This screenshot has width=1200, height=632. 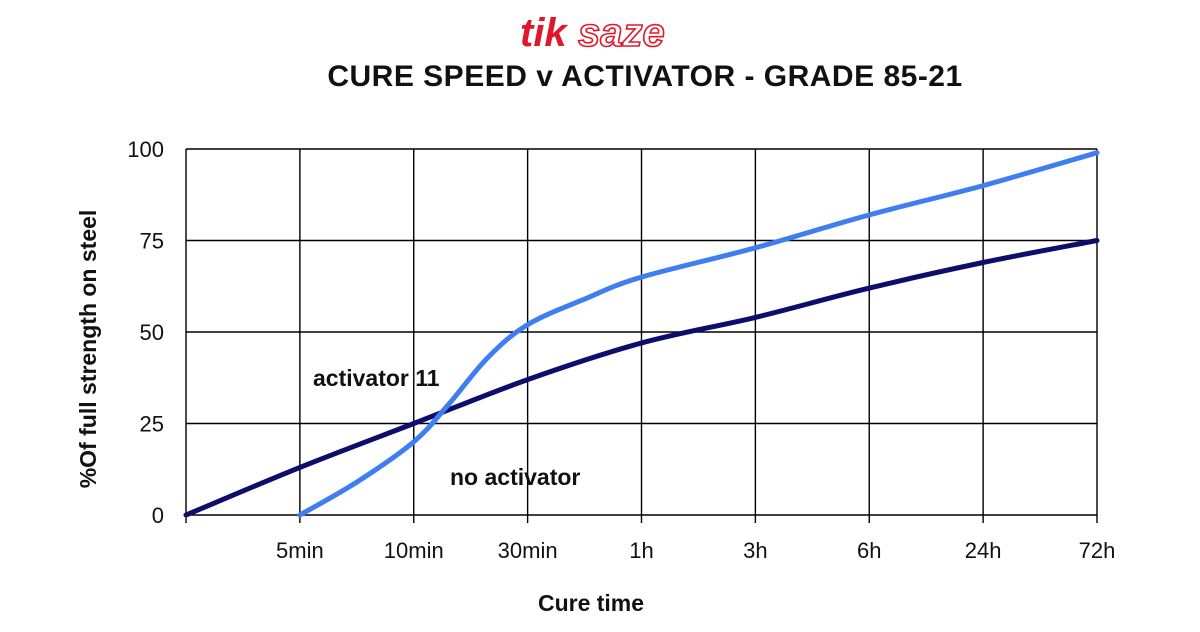 What do you see at coordinates (300, 550) in the screenshot?
I see `x-tick-label: 5min` at bounding box center [300, 550].